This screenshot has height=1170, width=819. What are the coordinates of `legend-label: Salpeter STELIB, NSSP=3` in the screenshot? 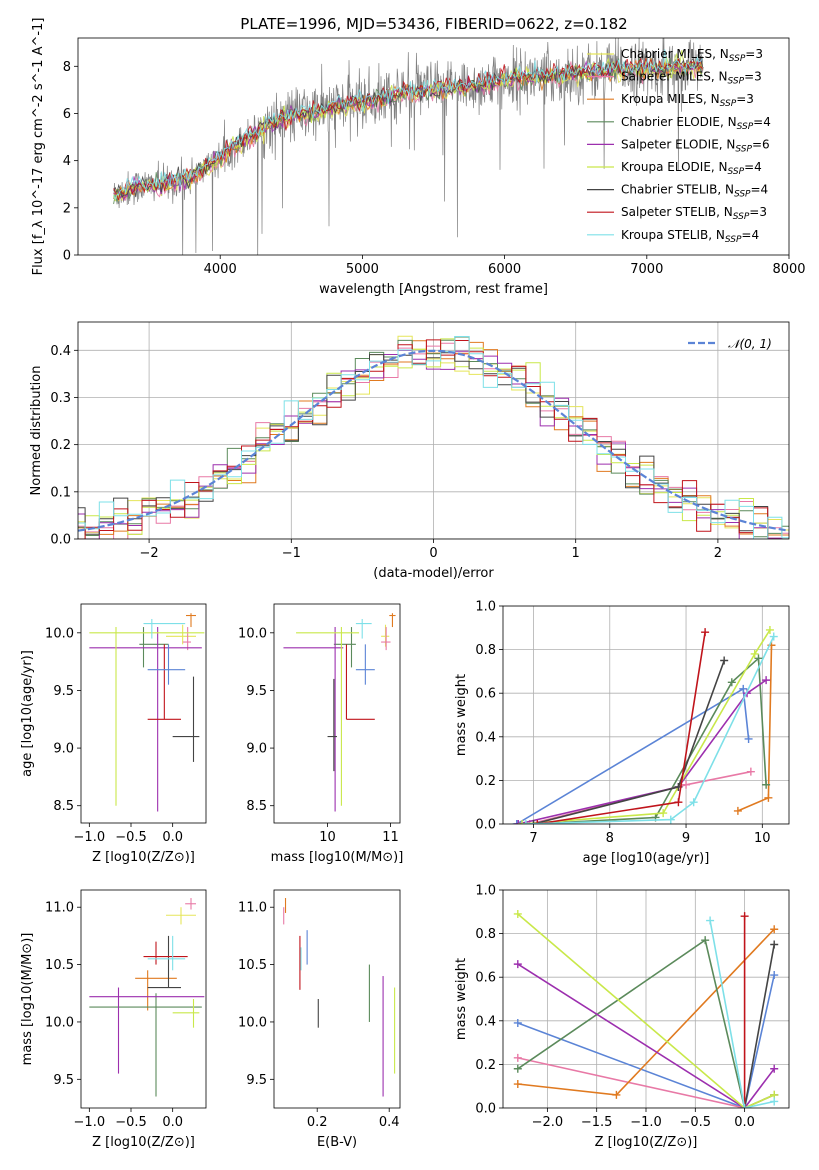 It's located at (694, 213).